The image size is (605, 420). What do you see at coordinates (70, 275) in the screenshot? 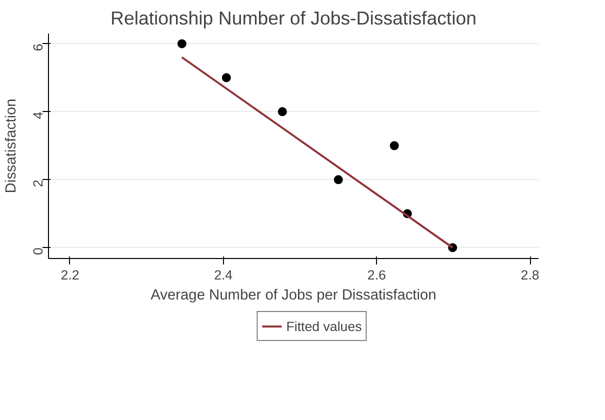
I see `x-tick-label: 2.2` at bounding box center [70, 275].